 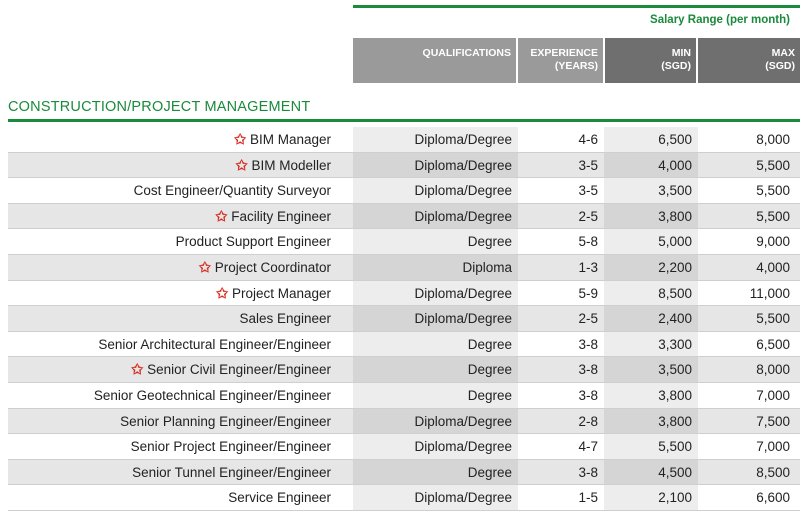 I want to click on salary-max-text: 9,000, so click(x=773, y=242).